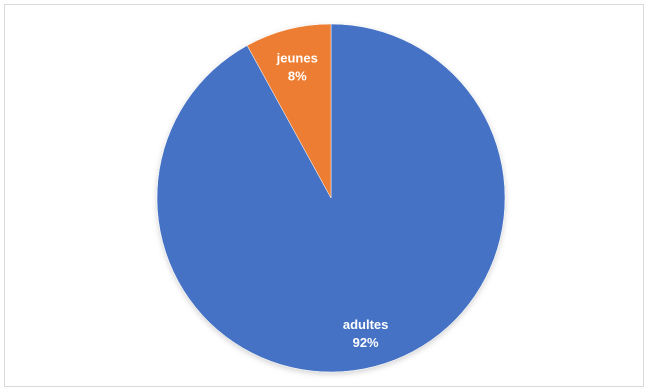 The height and width of the screenshot is (392, 649). Describe the element at coordinates (289, 111) in the screenshot. I see `pie-slice-jeunes` at that location.